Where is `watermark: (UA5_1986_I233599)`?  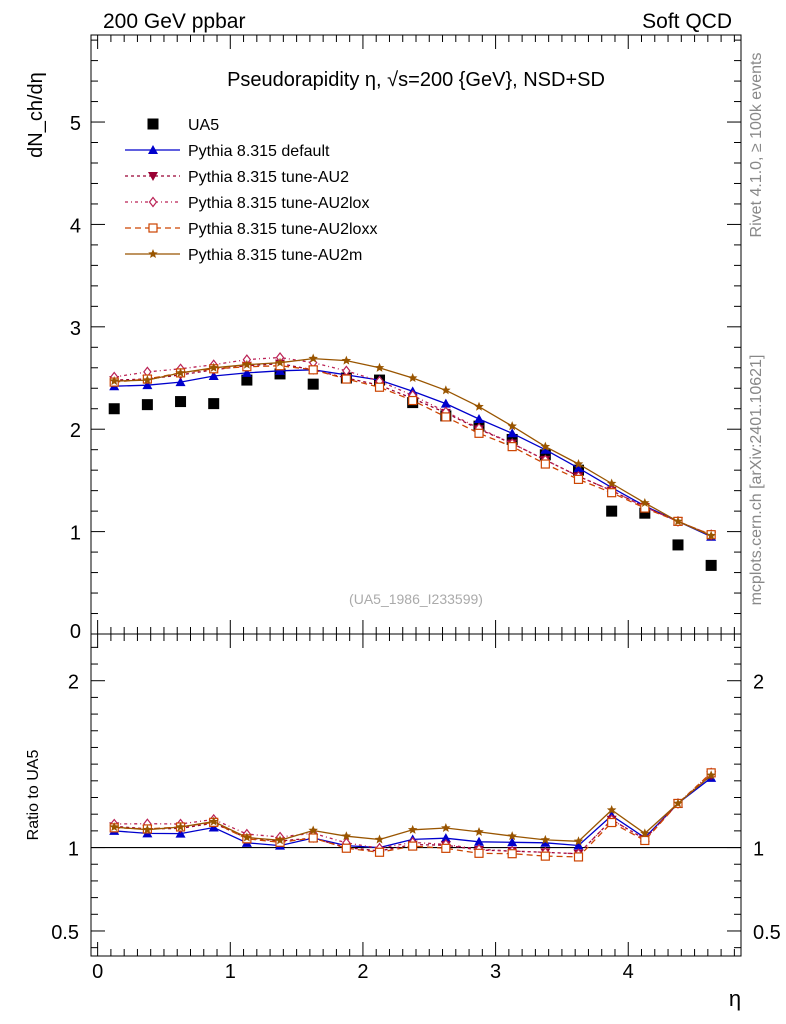 watermark: (UA5_1986_I233599) is located at coordinates (416, 599).